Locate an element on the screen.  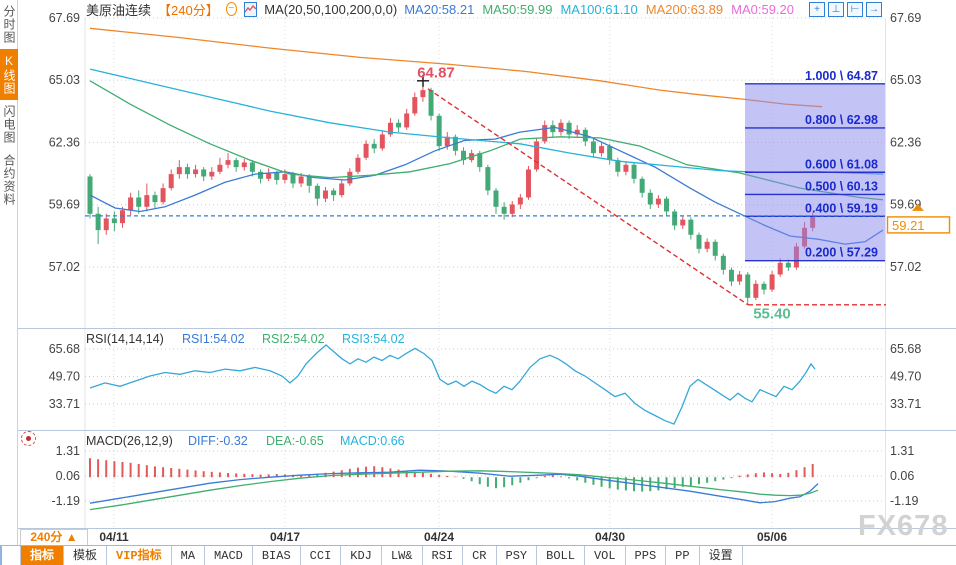
toolbar-button-LW&: LW& is located at coordinates (402, 555).